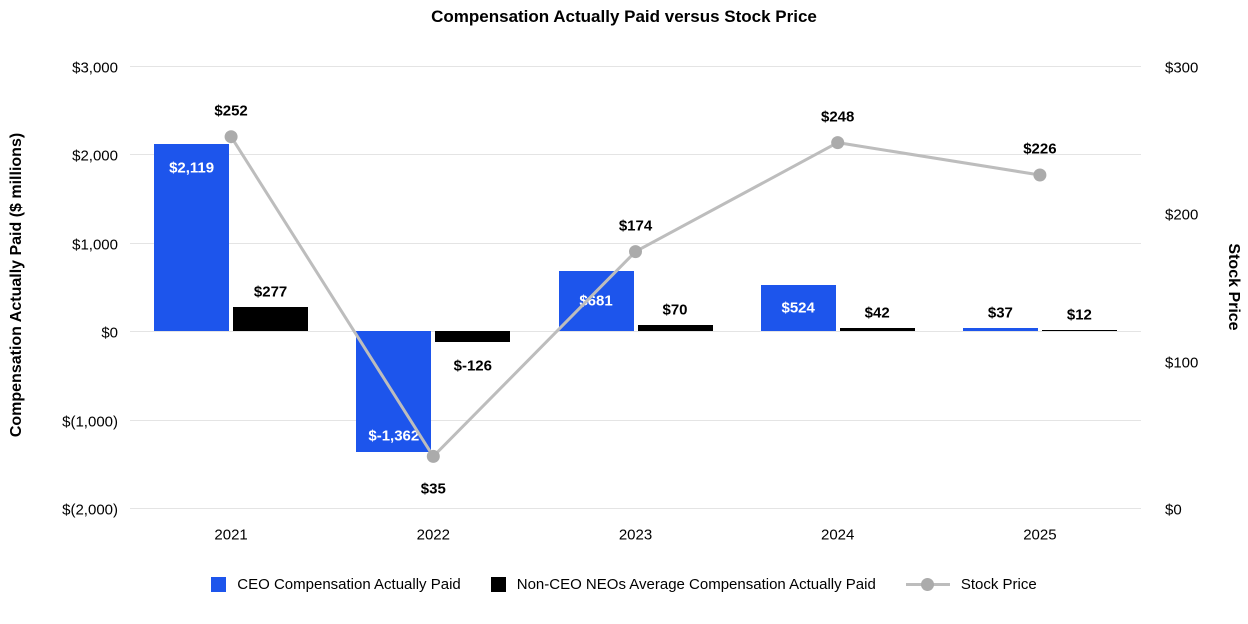 The height and width of the screenshot is (624, 1248). Describe the element at coordinates (635, 535) in the screenshot. I see `x-axis-label-2023: 2023` at that location.